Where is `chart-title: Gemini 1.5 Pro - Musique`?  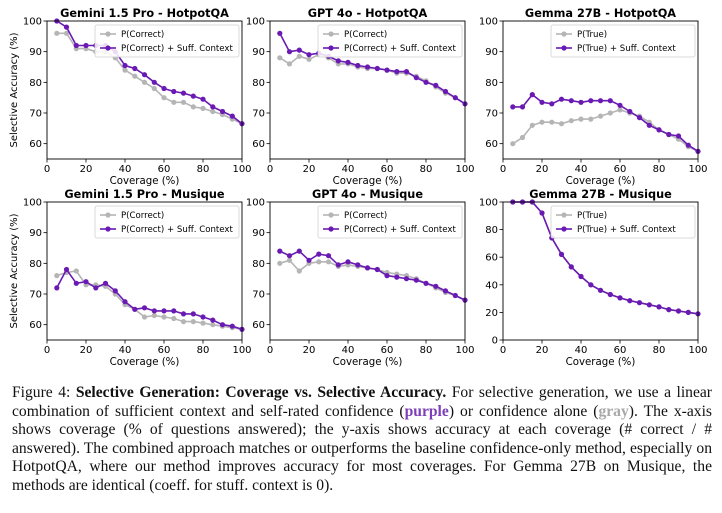
chart-title: Gemini 1.5 Pro - Musique is located at coordinates (144, 194).